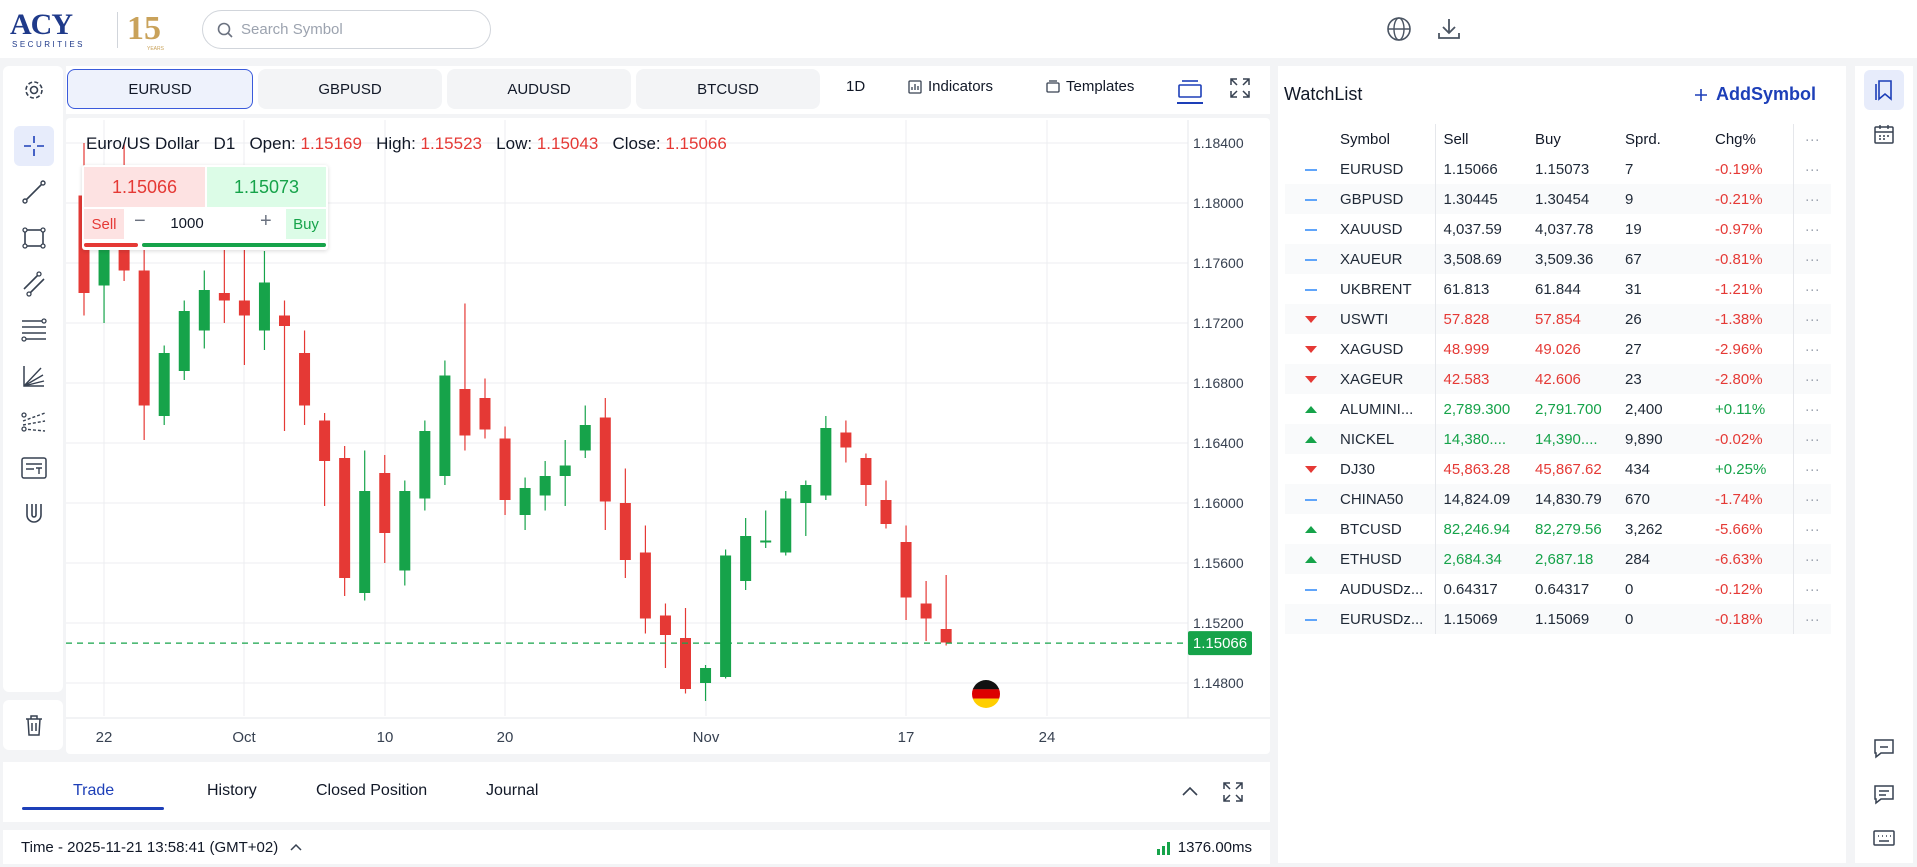  Describe the element at coordinates (1558, 529) in the screenshot. I see `watchlist-row: BTCUSD 82,246.94 82,279.56 3,262 -5.66% ···` at that location.